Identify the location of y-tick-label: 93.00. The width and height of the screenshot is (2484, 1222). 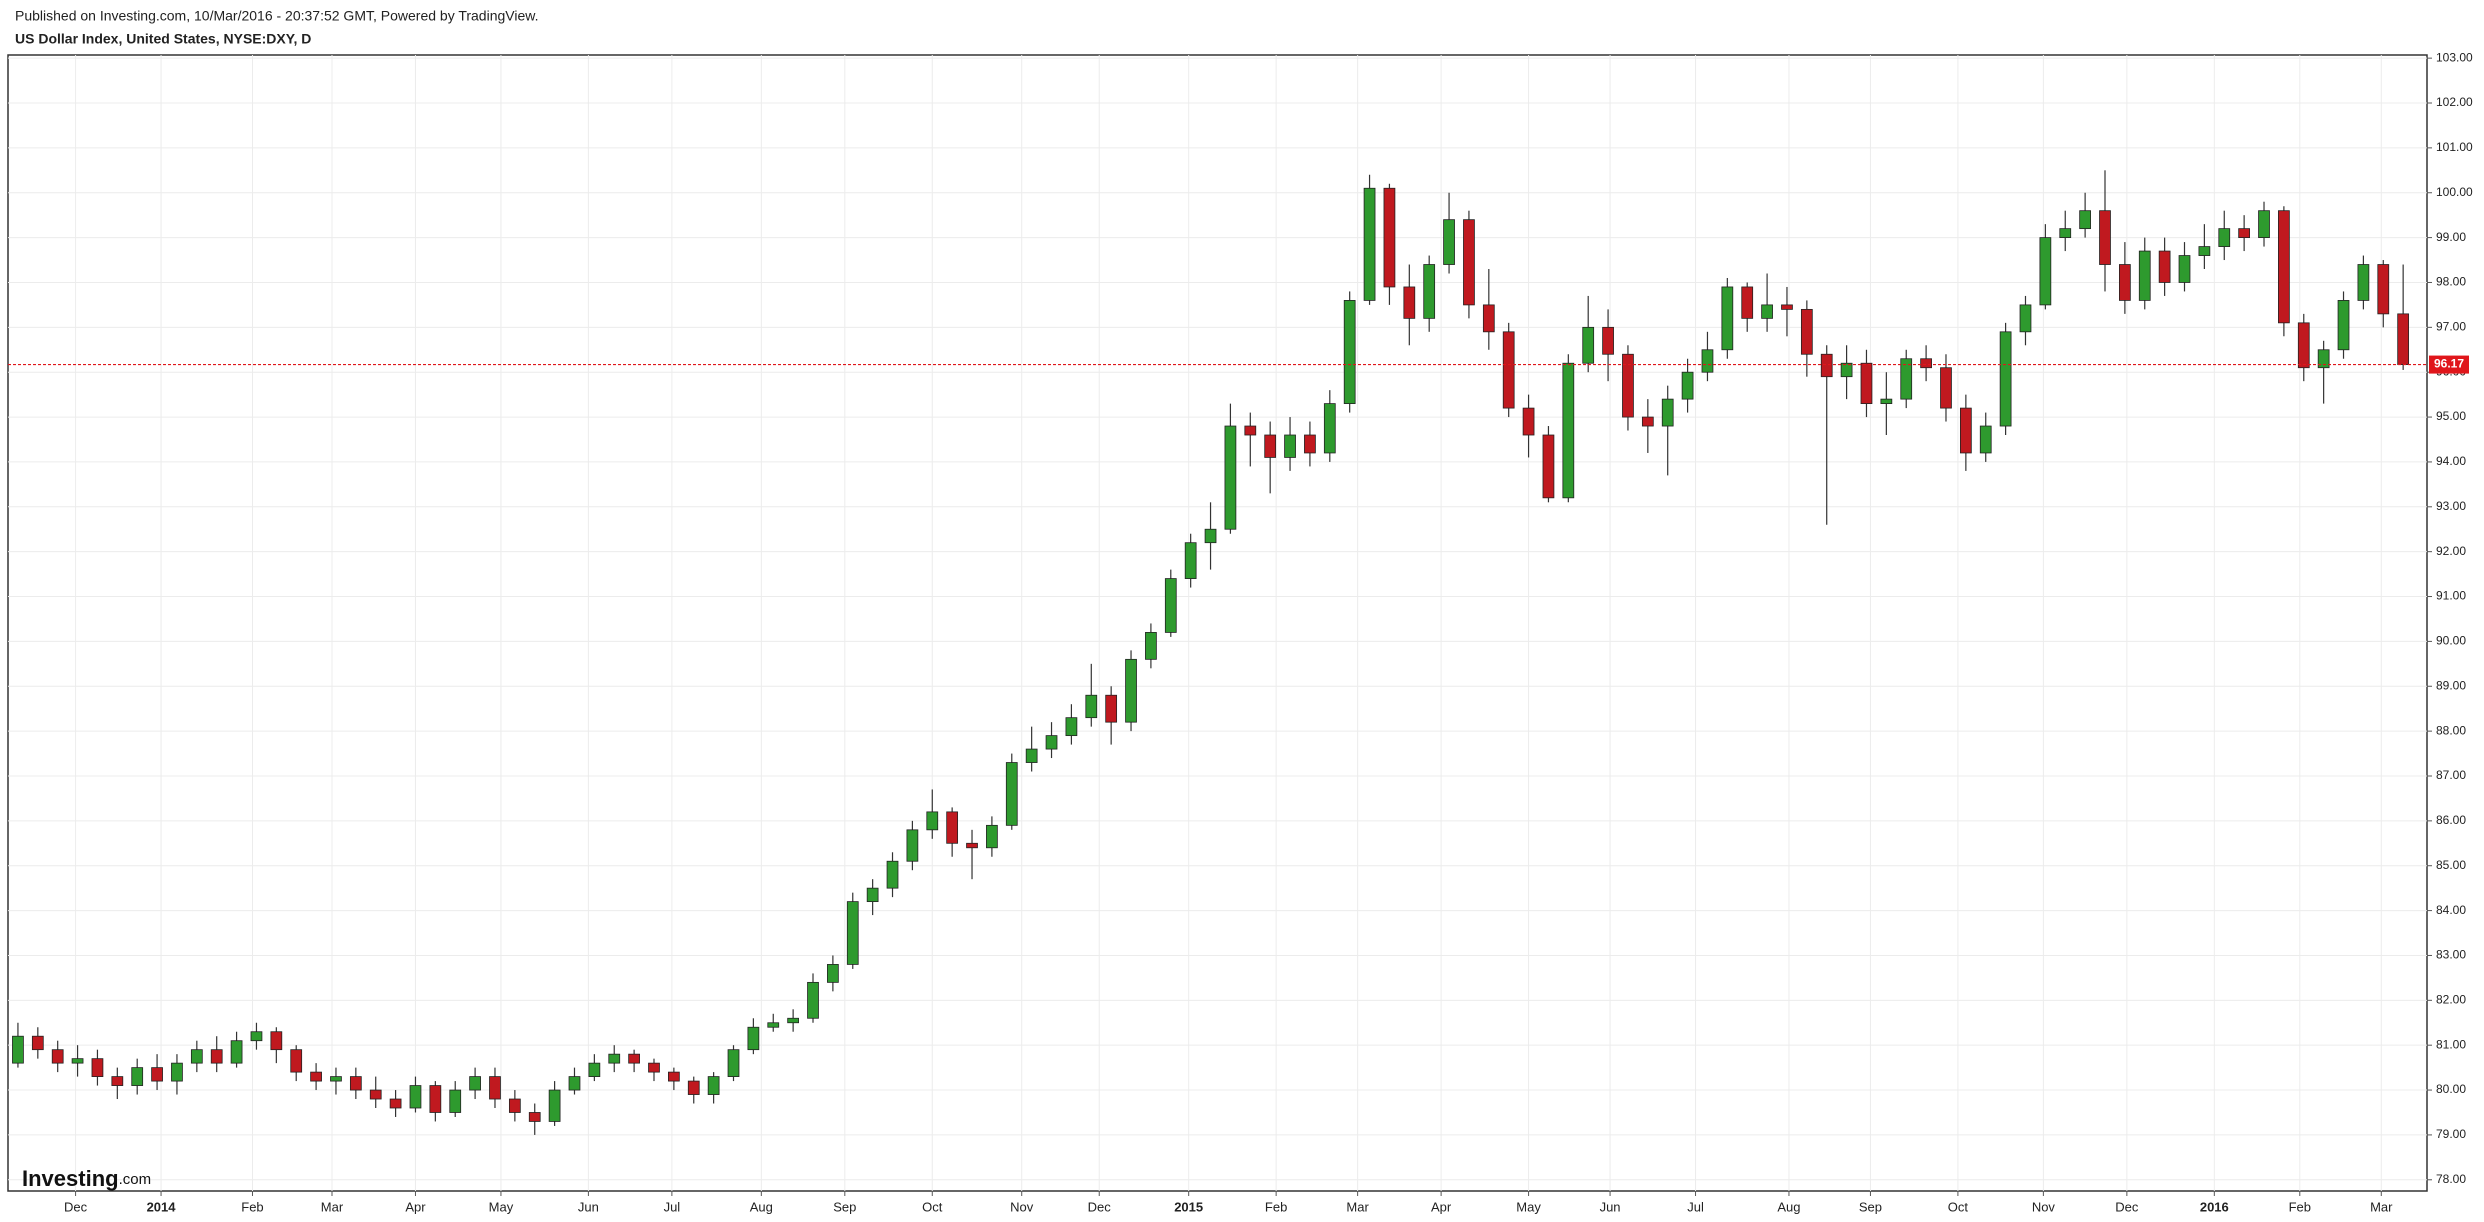
(2451, 506).